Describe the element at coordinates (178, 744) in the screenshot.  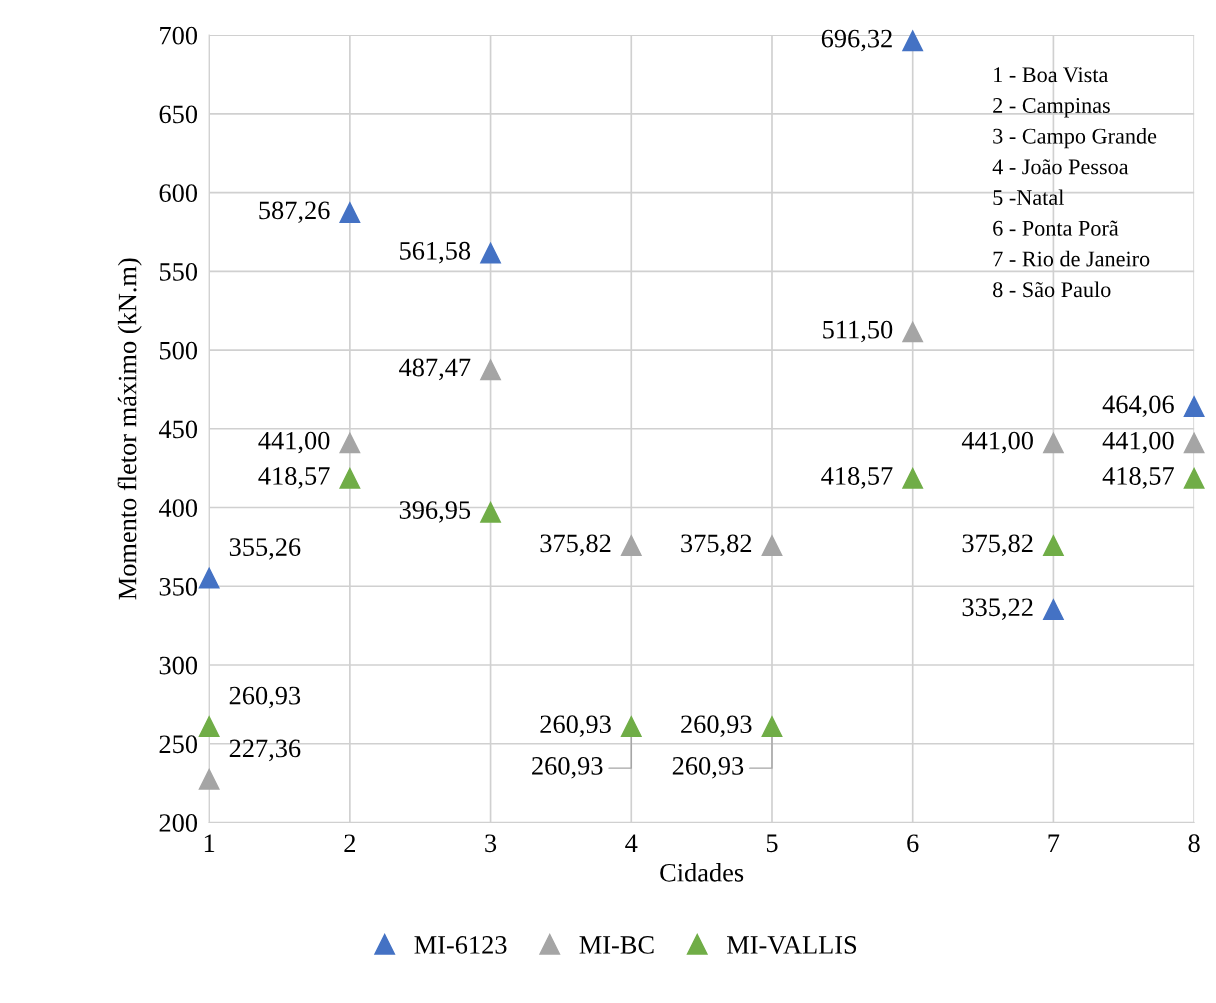
I see `y-tick-label: 250` at that location.